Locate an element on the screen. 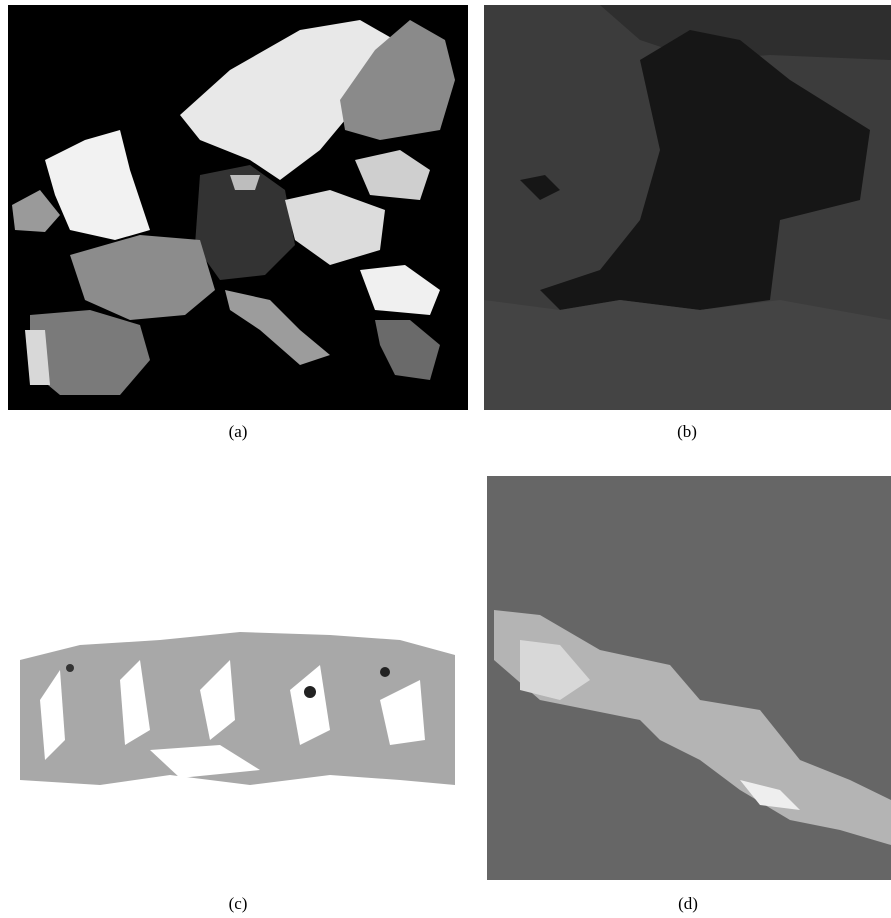 The image size is (891, 918). caption: (b) is located at coordinates (687, 431).